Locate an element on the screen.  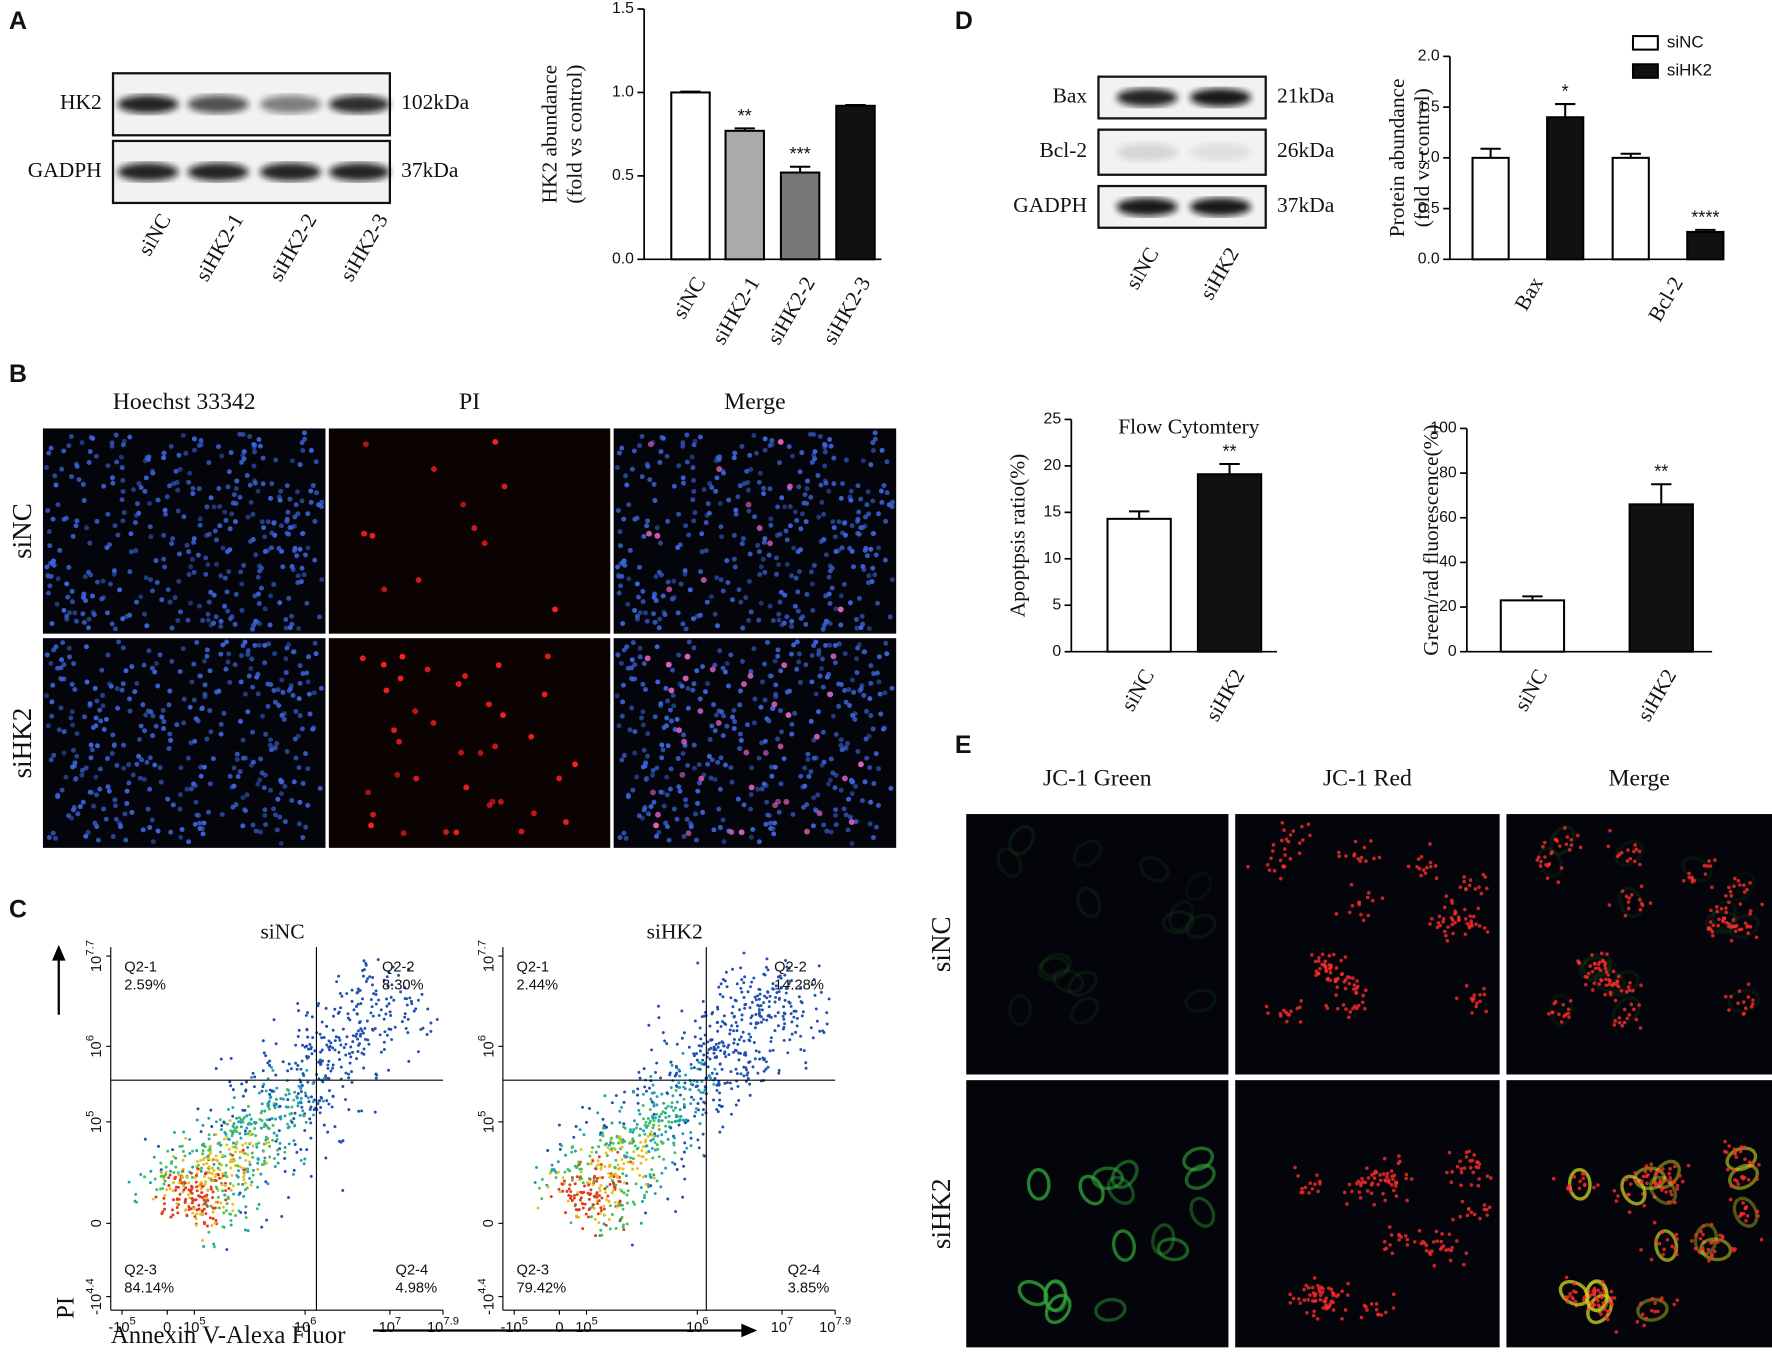
green-cell is located at coordinates (1652, 1309).